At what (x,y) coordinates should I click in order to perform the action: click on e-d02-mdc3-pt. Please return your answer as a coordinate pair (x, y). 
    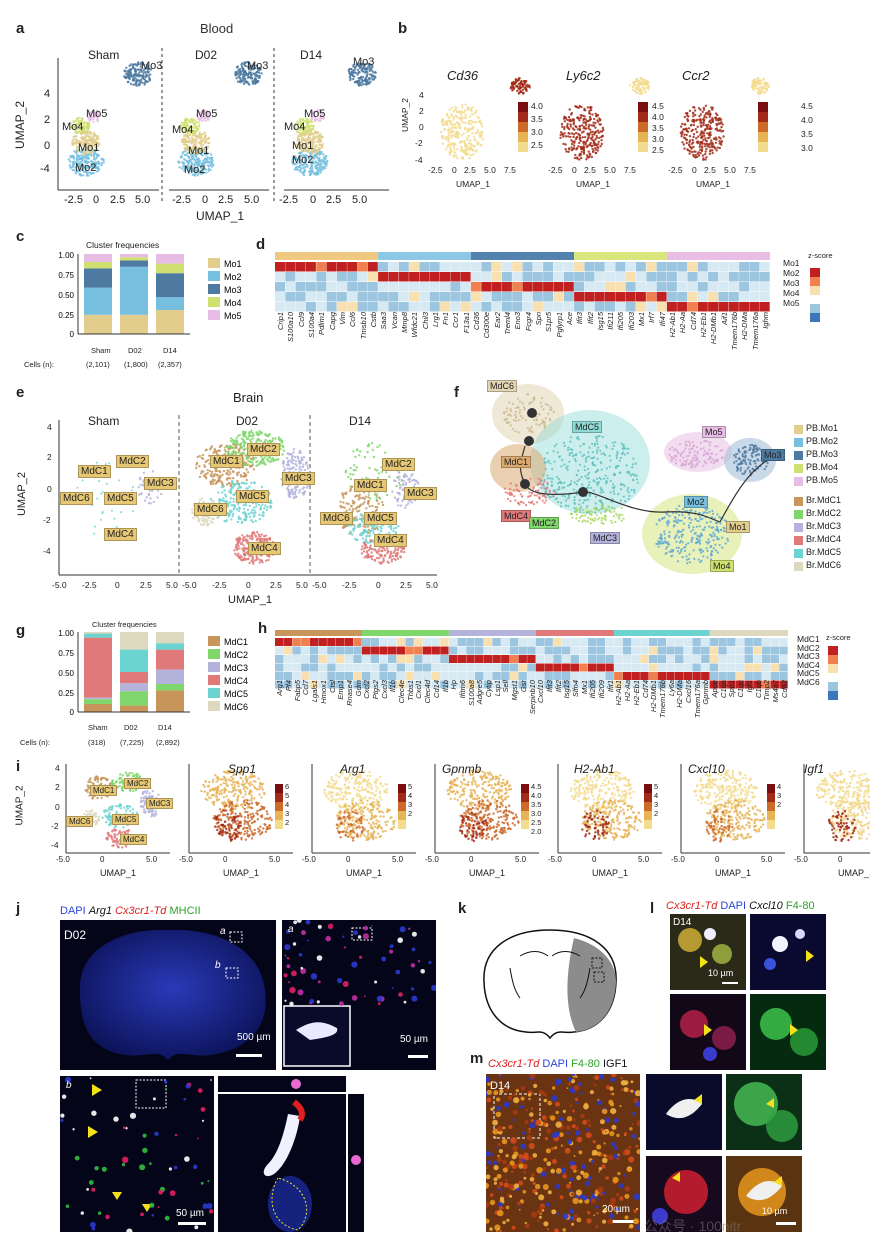
    Looking at the image, I should click on (300, 466).